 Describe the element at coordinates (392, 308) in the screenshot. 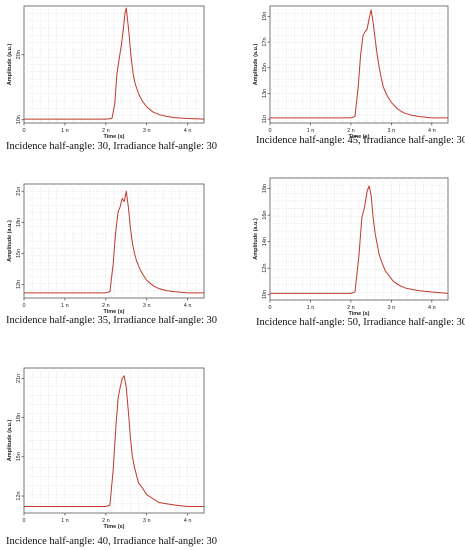

I see `chart-4-x-tick-label: 3 n` at that location.